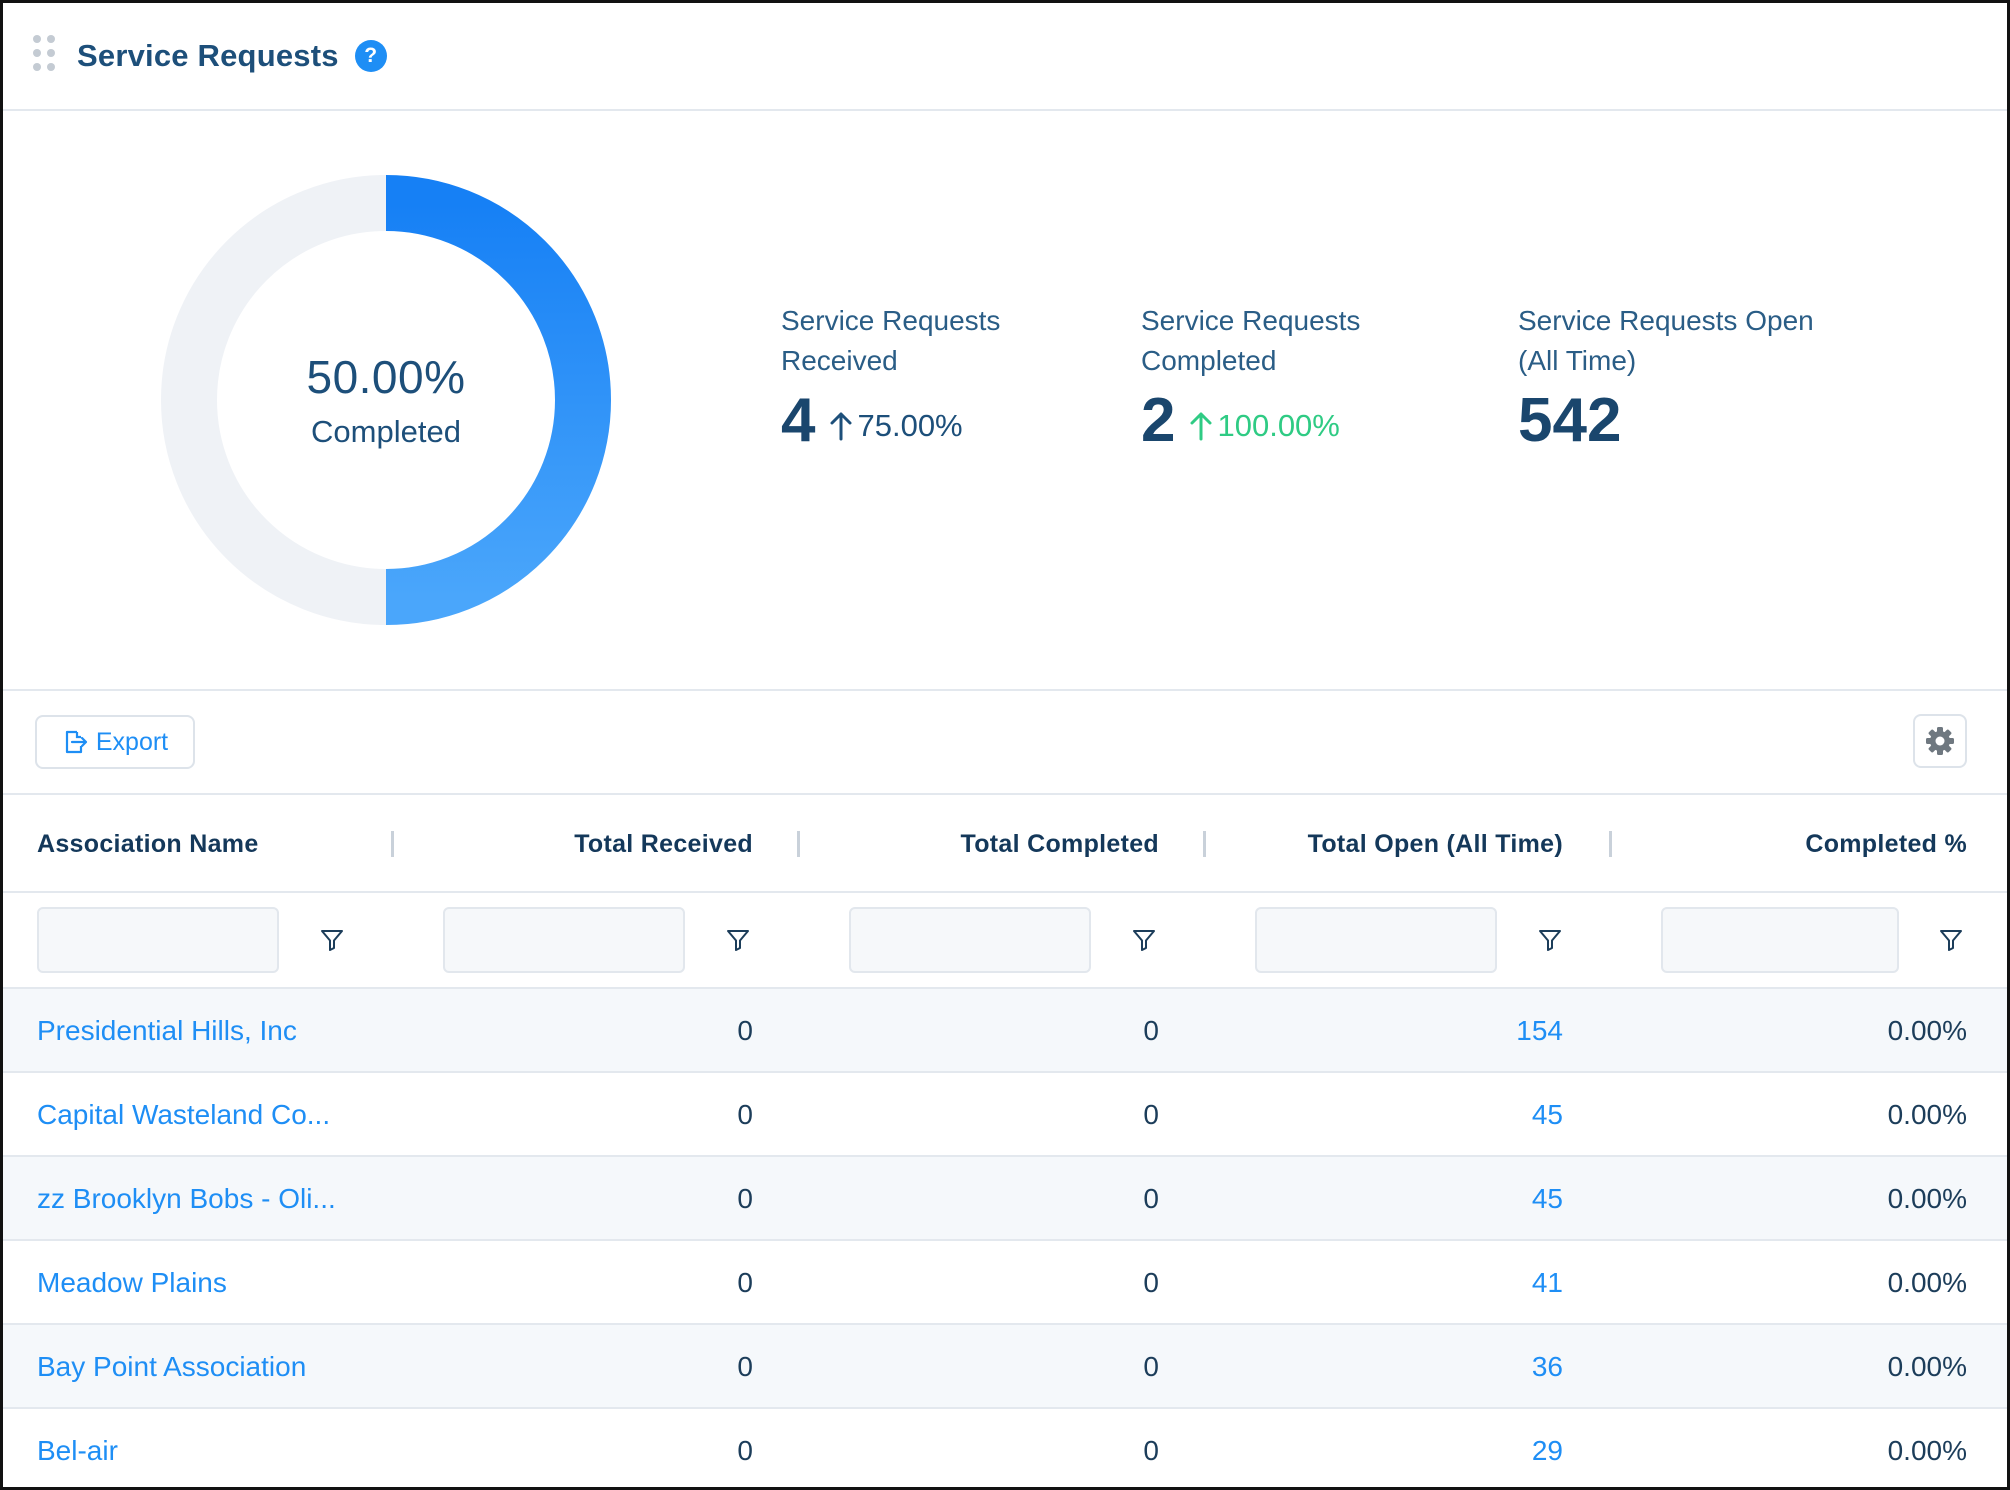  I want to click on stat-completed: Service Requests Completed 2 100.00%, so click(1271, 379).